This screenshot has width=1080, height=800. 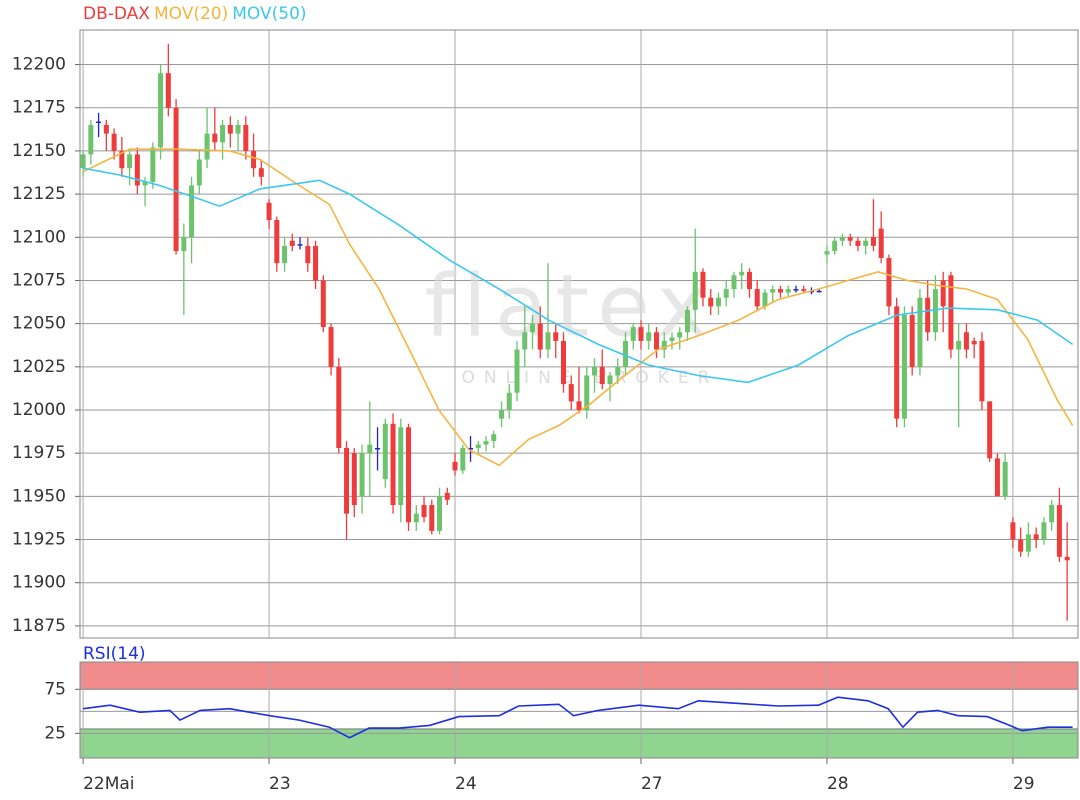 What do you see at coordinates (652, 784) in the screenshot?
I see `x-tick-label: 27` at bounding box center [652, 784].